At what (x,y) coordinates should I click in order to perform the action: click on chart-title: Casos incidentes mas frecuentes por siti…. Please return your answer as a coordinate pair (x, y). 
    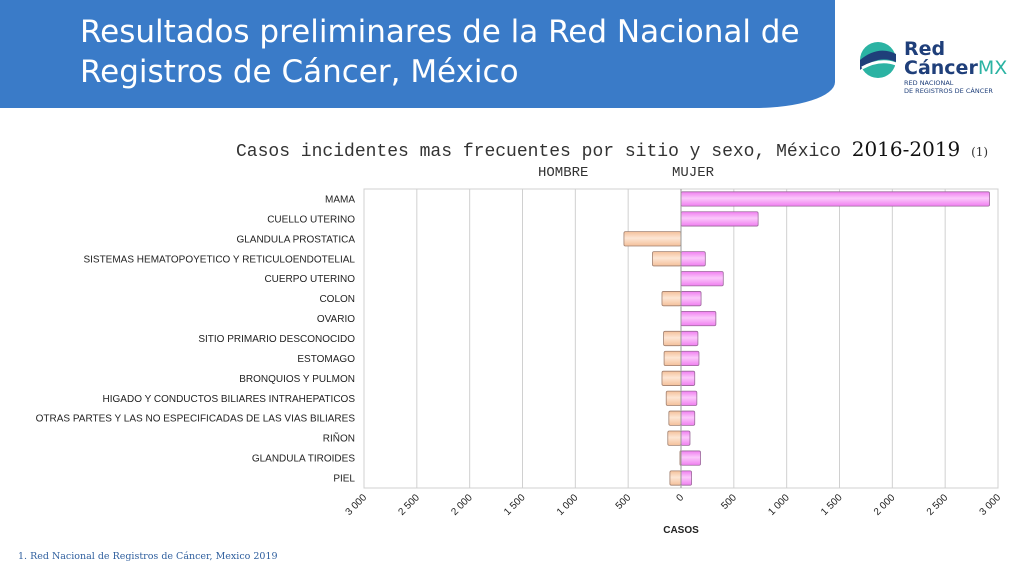
    Looking at the image, I should click on (612, 149).